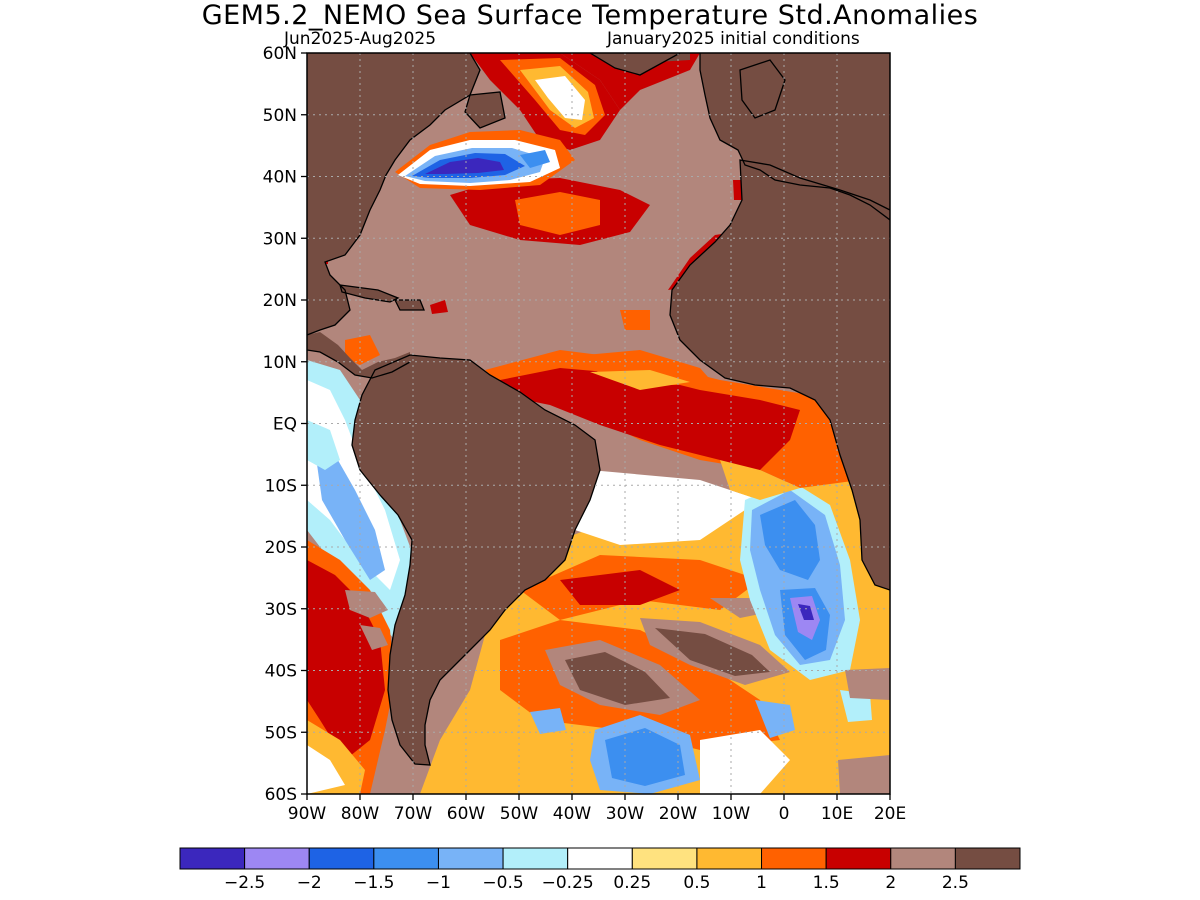 Image resolution: width=1200 pixels, height=900 pixels. Describe the element at coordinates (733, 39) in the screenshot. I see `initial-conditions: January2025 initial conditions` at that location.